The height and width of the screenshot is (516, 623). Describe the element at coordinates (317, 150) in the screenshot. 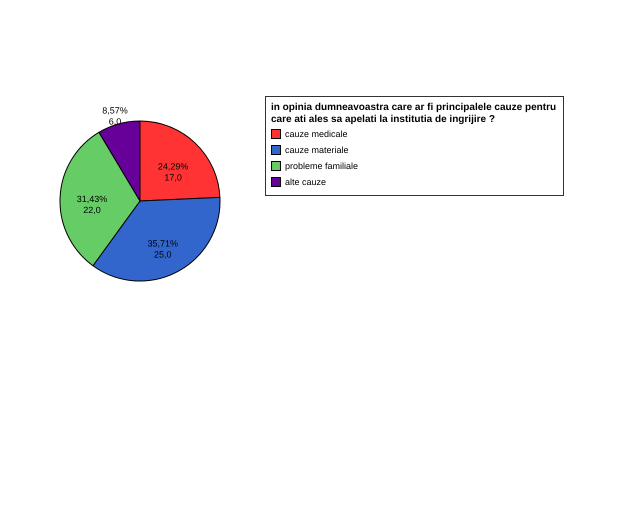

I see `legend-label: cauze materiale` at that location.